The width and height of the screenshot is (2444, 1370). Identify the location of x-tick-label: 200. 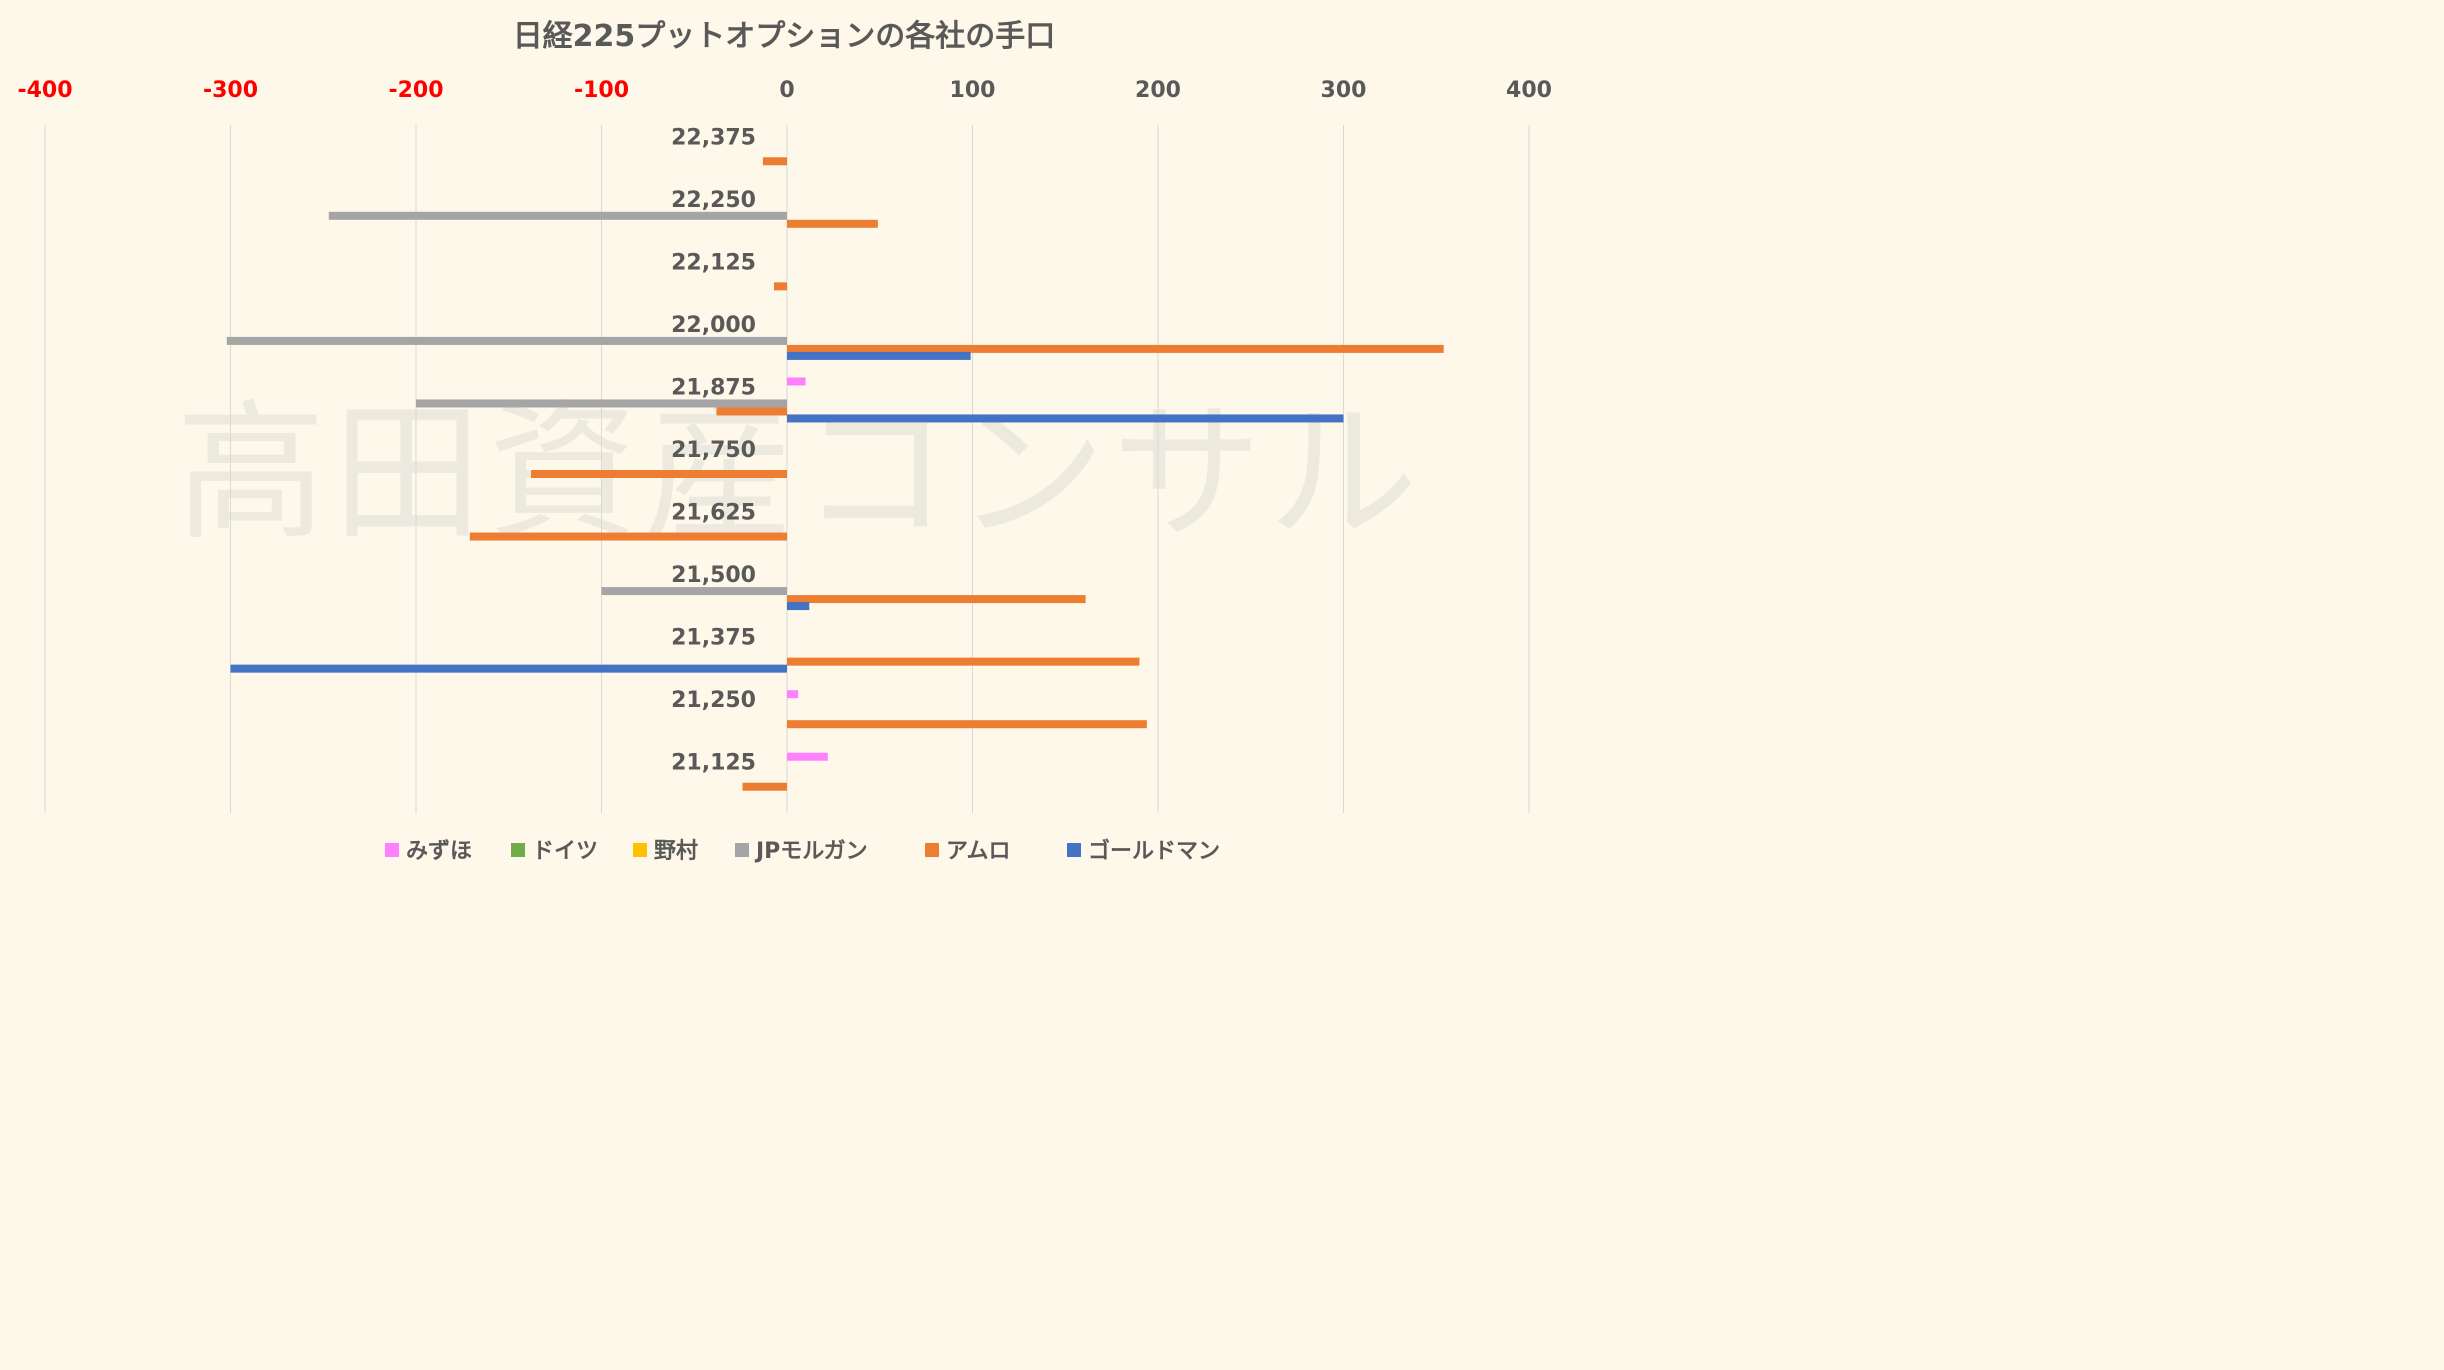
(1158, 90).